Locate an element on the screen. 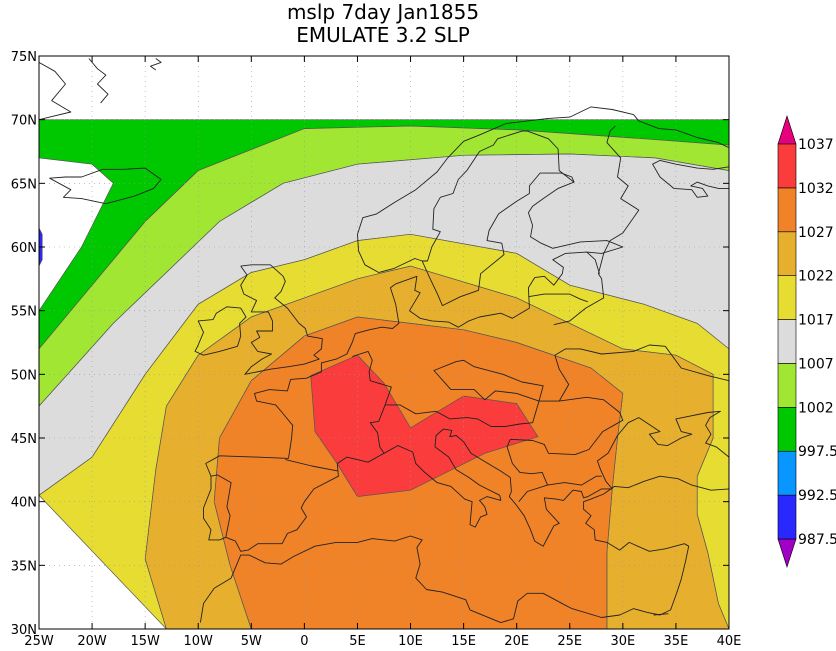  title-line-1: mslp 7day Jan1855 is located at coordinates (383, 12).